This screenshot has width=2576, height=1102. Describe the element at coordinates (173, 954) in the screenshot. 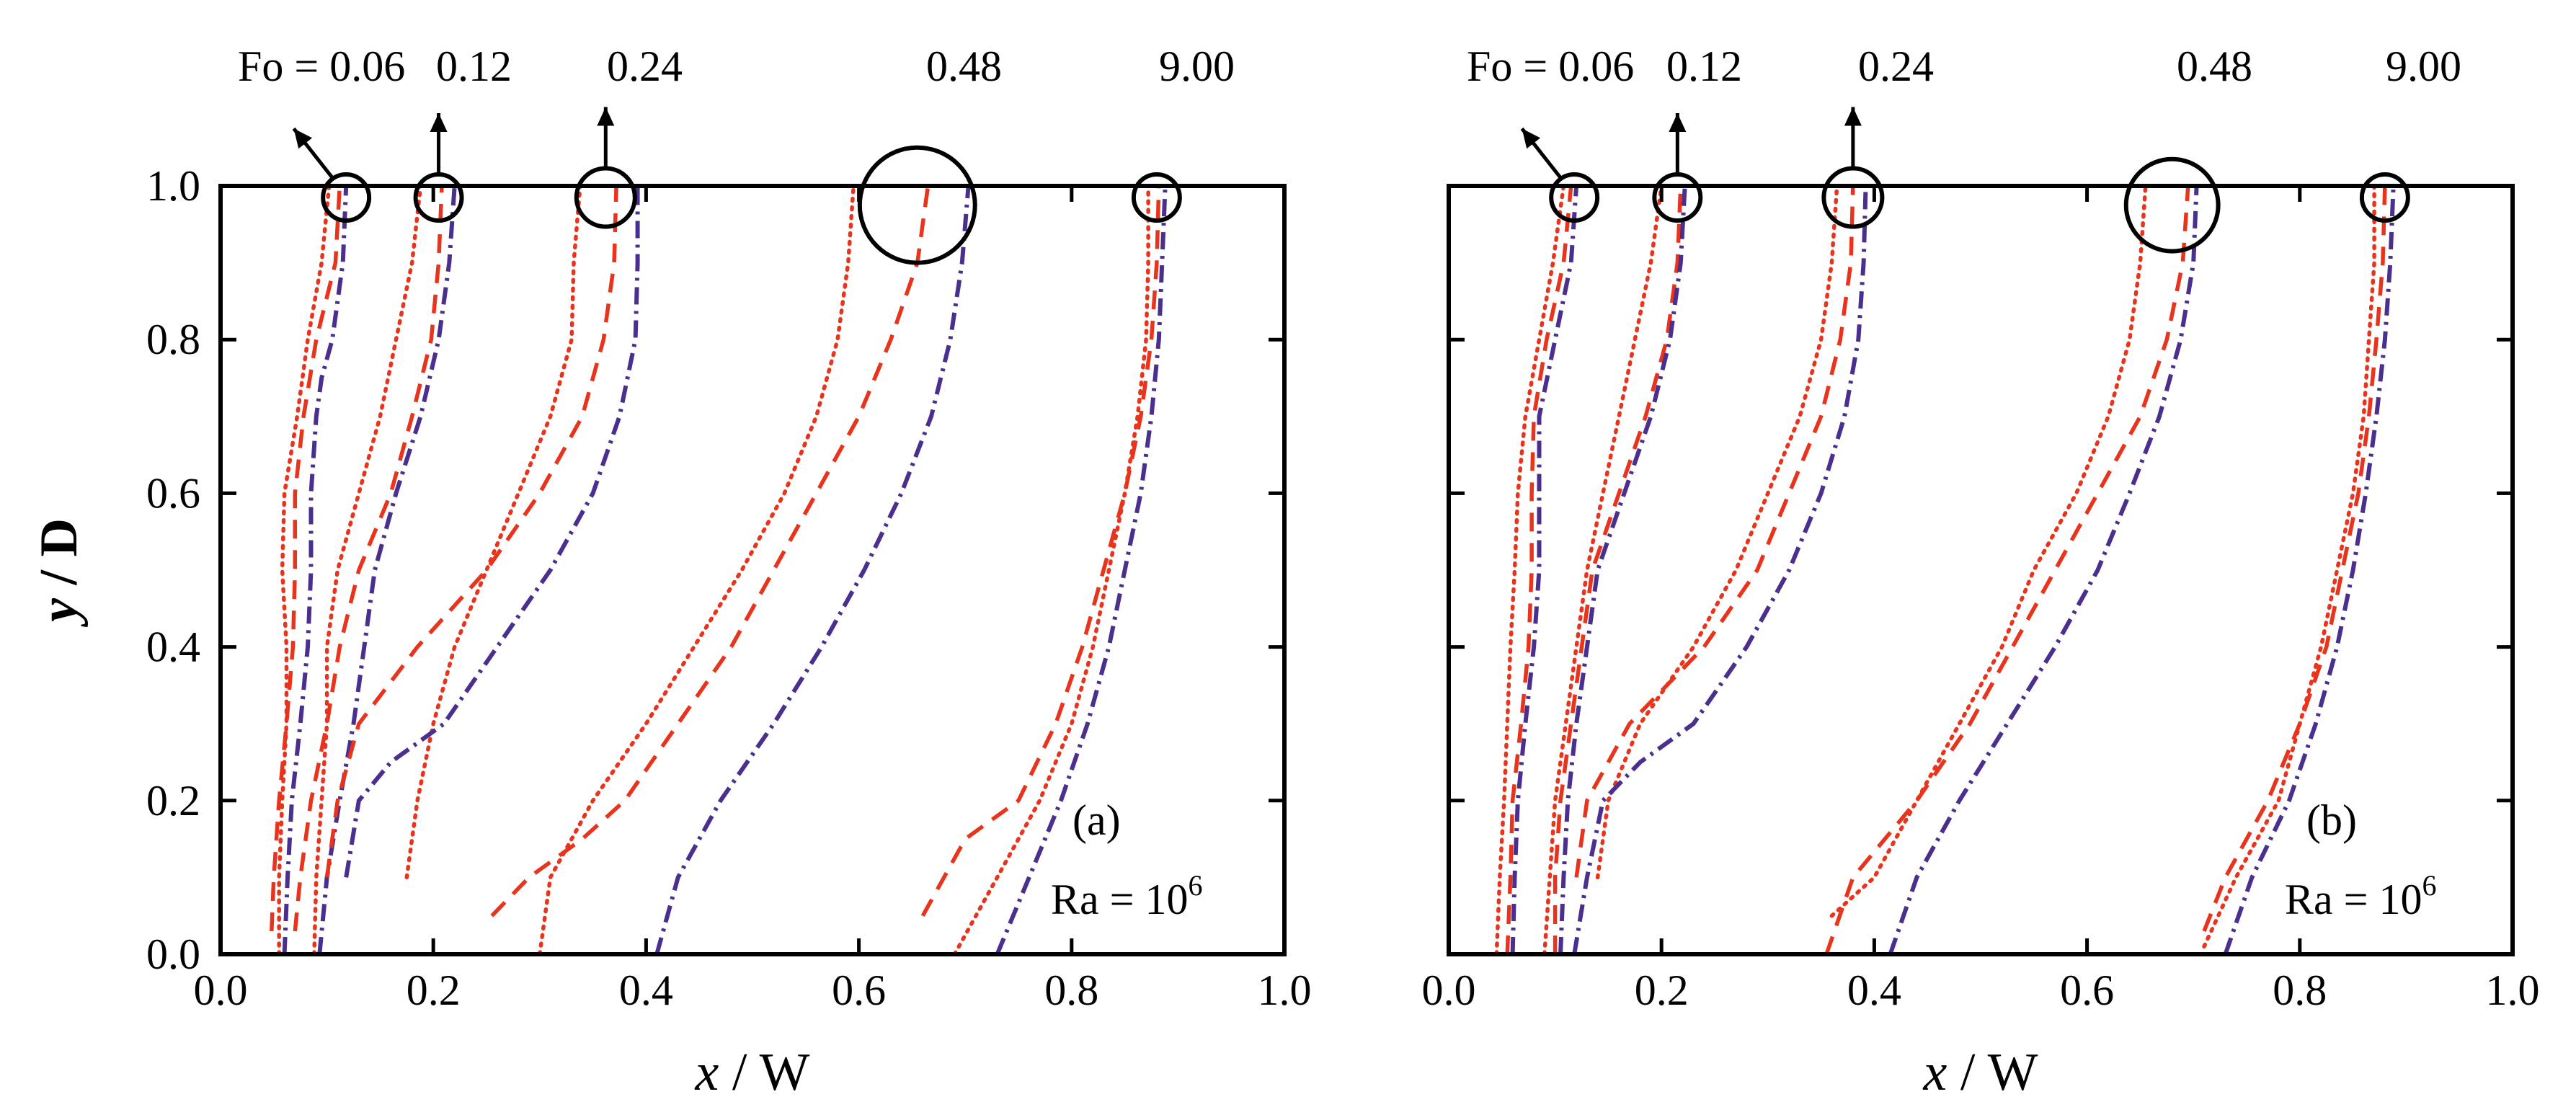

I see `y-tick-label: 0.0` at that location.